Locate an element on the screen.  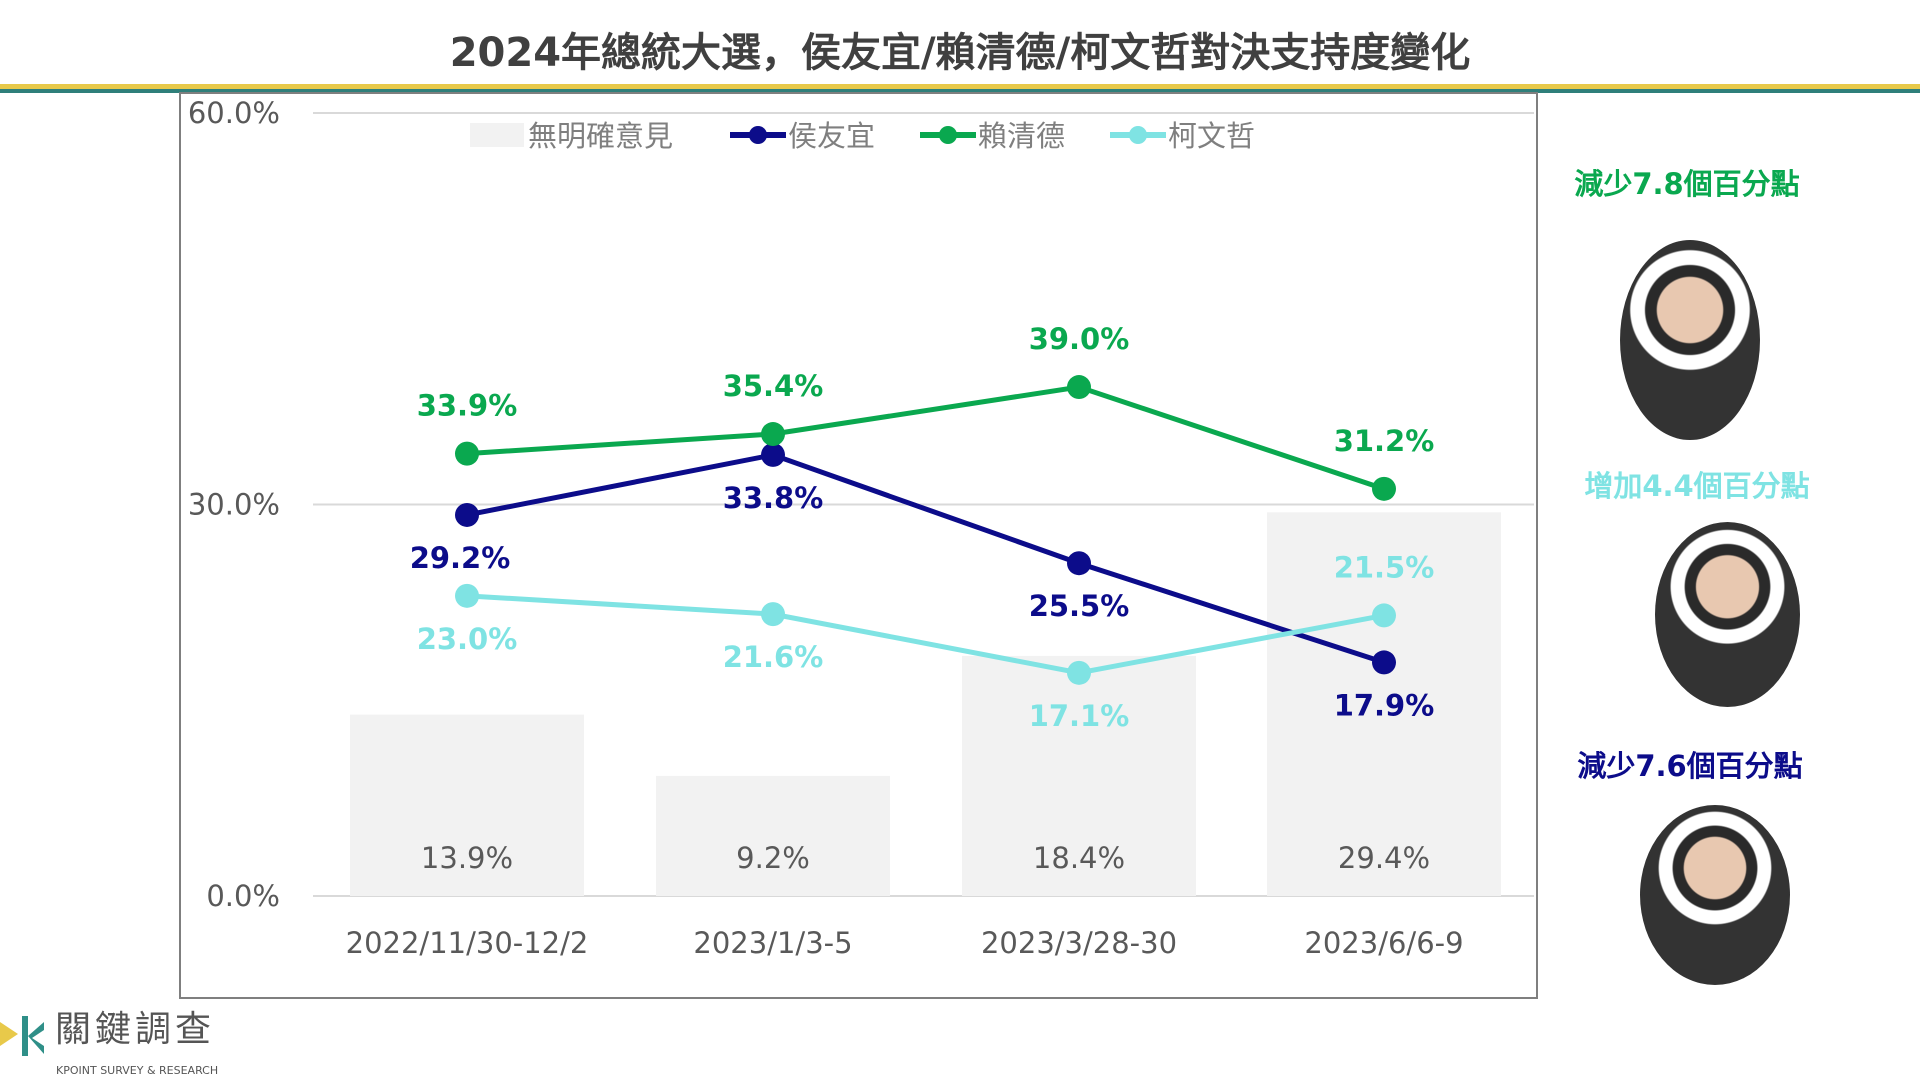
header-divider-yellow is located at coordinates (960, 86).